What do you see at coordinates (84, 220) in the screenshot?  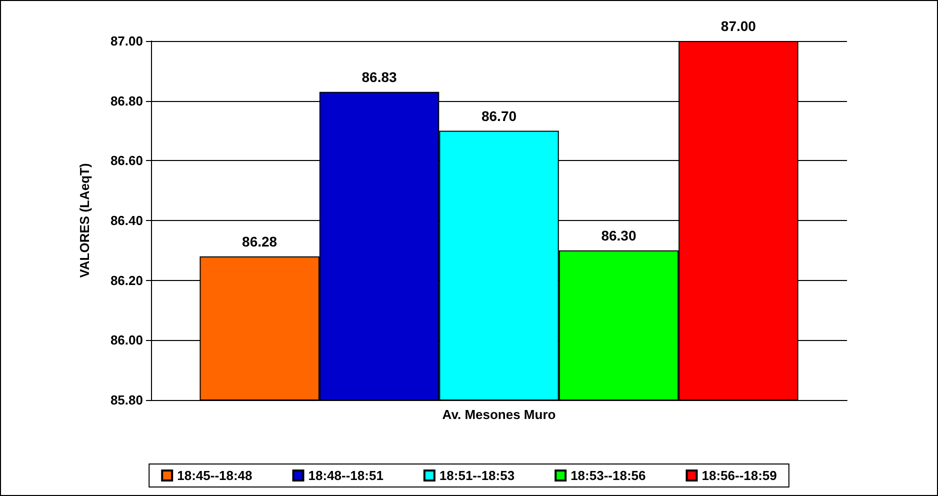 I see `y-axis-title: VALORES (LAeqT)` at bounding box center [84, 220].